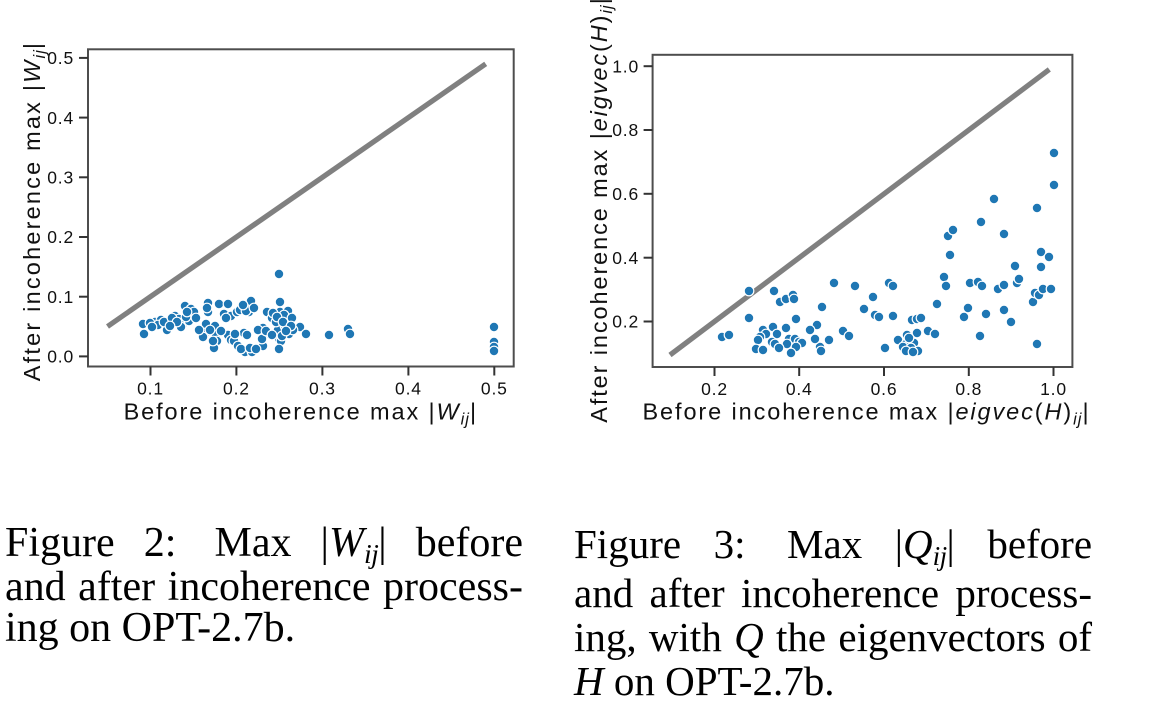 Image resolution: width=1155 pixels, height=728 pixels. Describe the element at coordinates (866, 414) in the screenshot. I see `svg-text:Before incoherence max |eigvec: Before incoherence max |eigvec(H)ij|` at that location.